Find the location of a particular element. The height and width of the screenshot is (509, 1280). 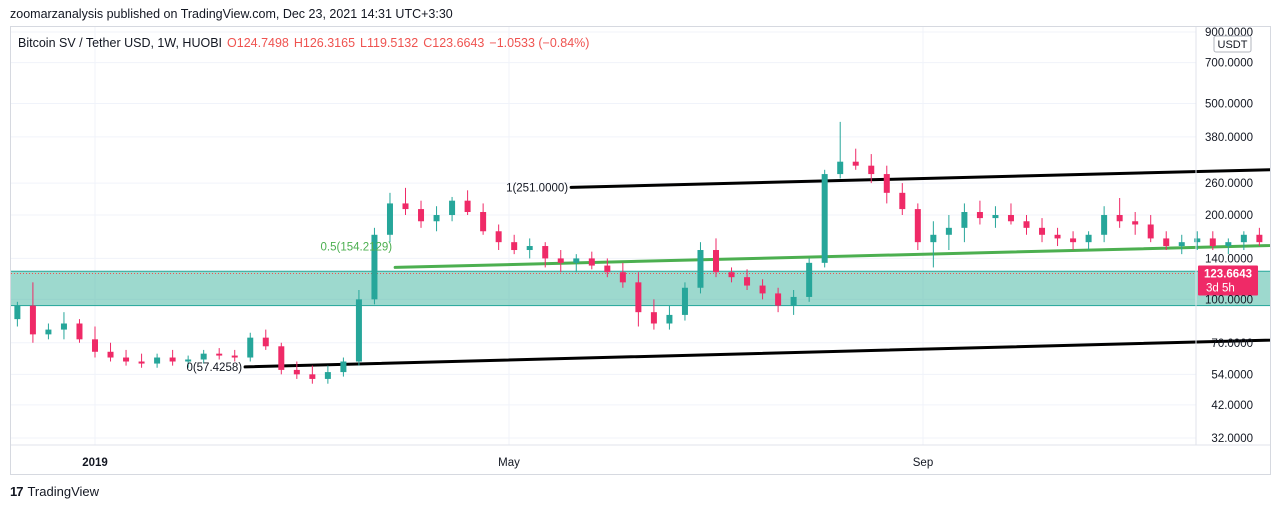

tradingview-footer: 17 TradingView is located at coordinates (54, 491).